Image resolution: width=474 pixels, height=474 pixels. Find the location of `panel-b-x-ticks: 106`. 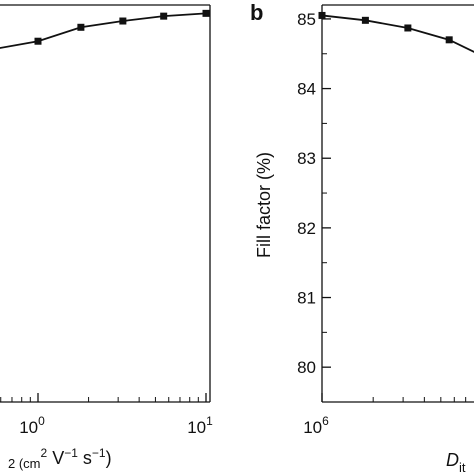

panel-b-x-ticks: 106 is located at coordinates (385, 415).